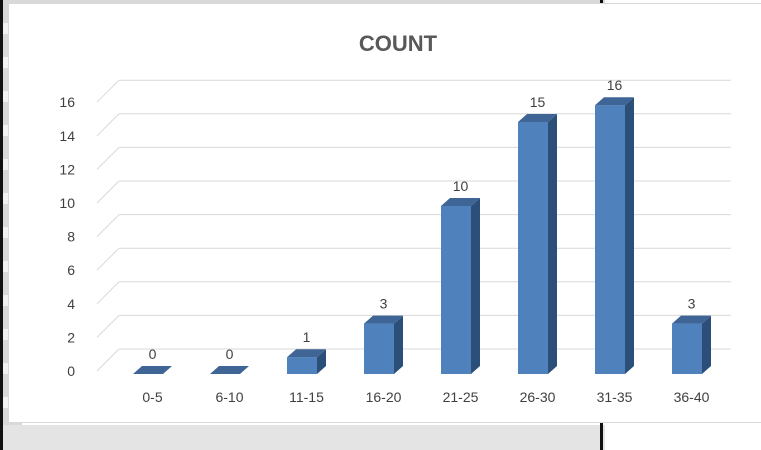 The height and width of the screenshot is (450, 761). What do you see at coordinates (71, 270) in the screenshot?
I see `y-tick-label: 6` at bounding box center [71, 270].